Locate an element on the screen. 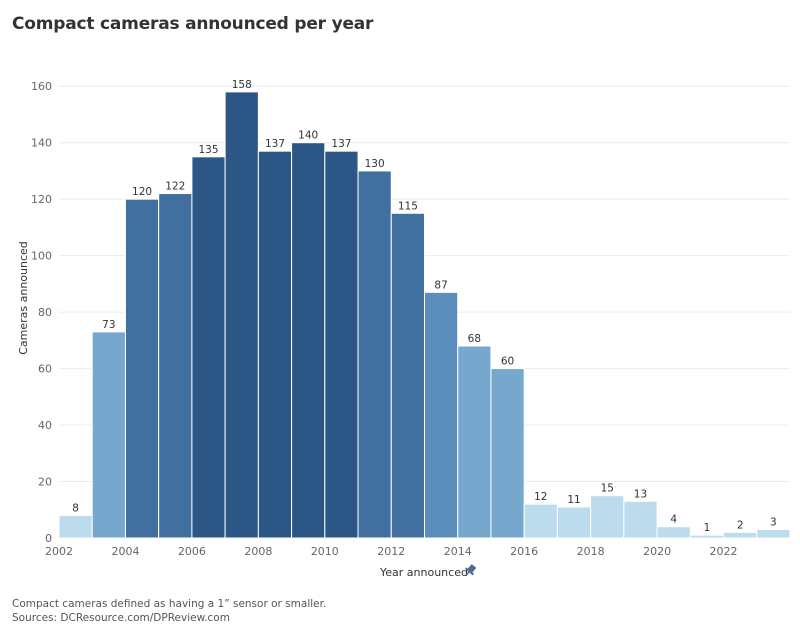  y-tick-label: 80 is located at coordinates (45, 312).